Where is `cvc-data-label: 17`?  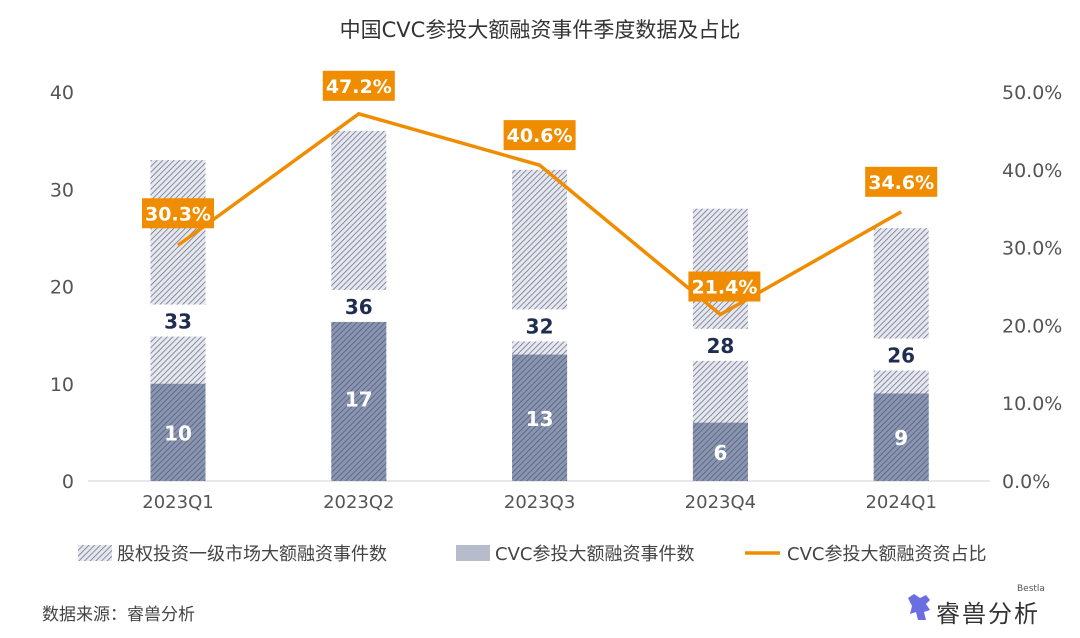
cvc-data-label: 17 is located at coordinates (359, 399).